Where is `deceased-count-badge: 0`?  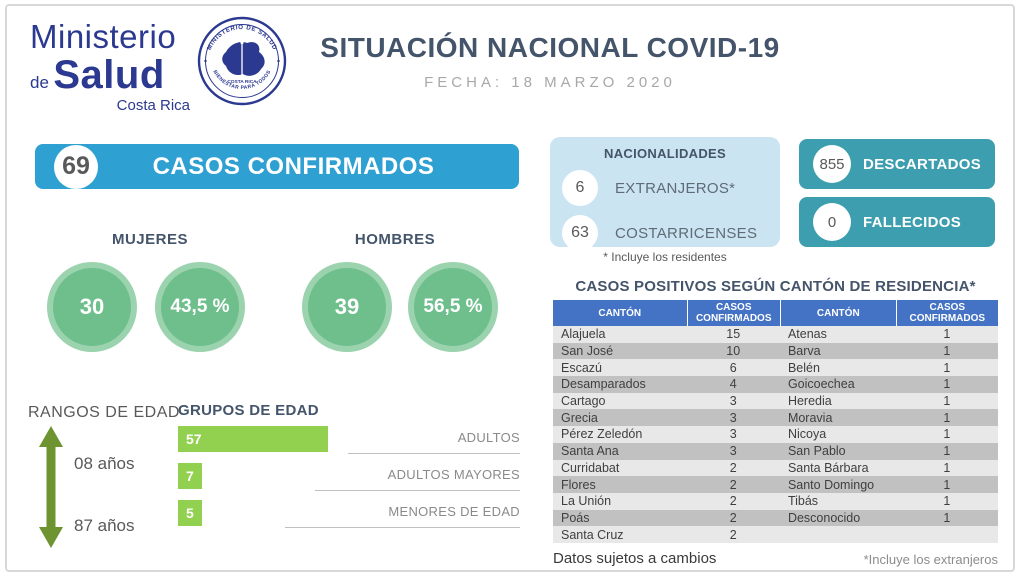 deceased-count-badge: 0 is located at coordinates (832, 222).